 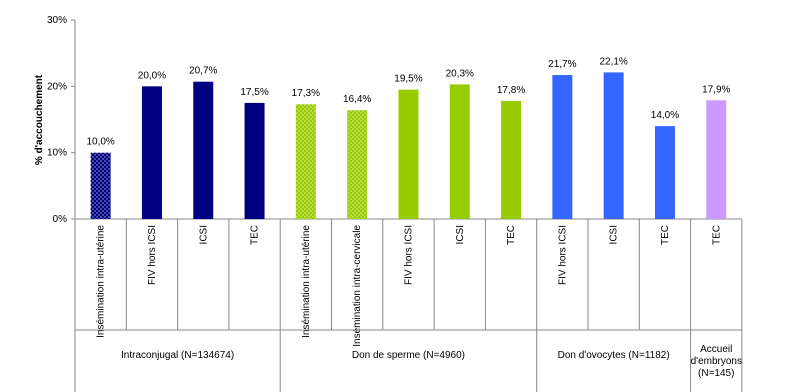 What do you see at coordinates (357, 286) in the screenshot?
I see `category-label: Insémination intra-cervicale` at bounding box center [357, 286].